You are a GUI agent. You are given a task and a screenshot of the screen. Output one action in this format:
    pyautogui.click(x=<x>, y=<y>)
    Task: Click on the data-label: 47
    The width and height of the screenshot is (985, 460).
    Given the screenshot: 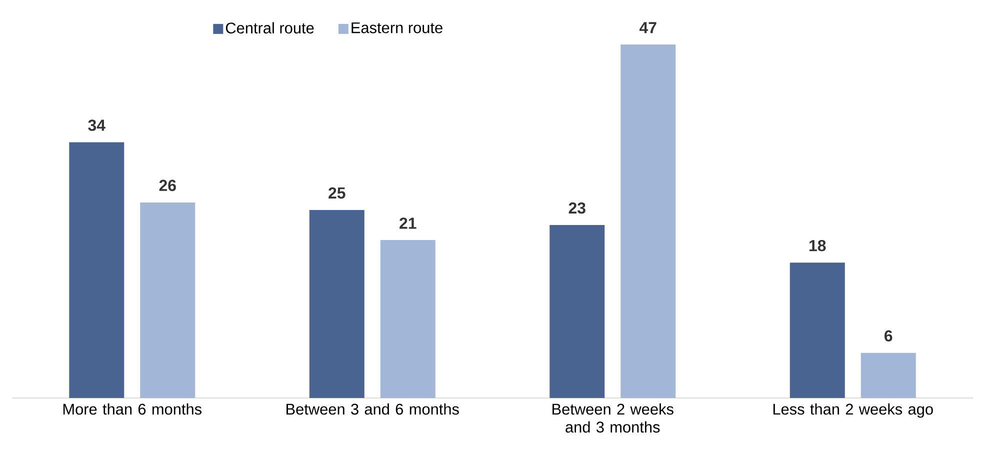 What is the action you would take?
    pyautogui.click(x=648, y=28)
    